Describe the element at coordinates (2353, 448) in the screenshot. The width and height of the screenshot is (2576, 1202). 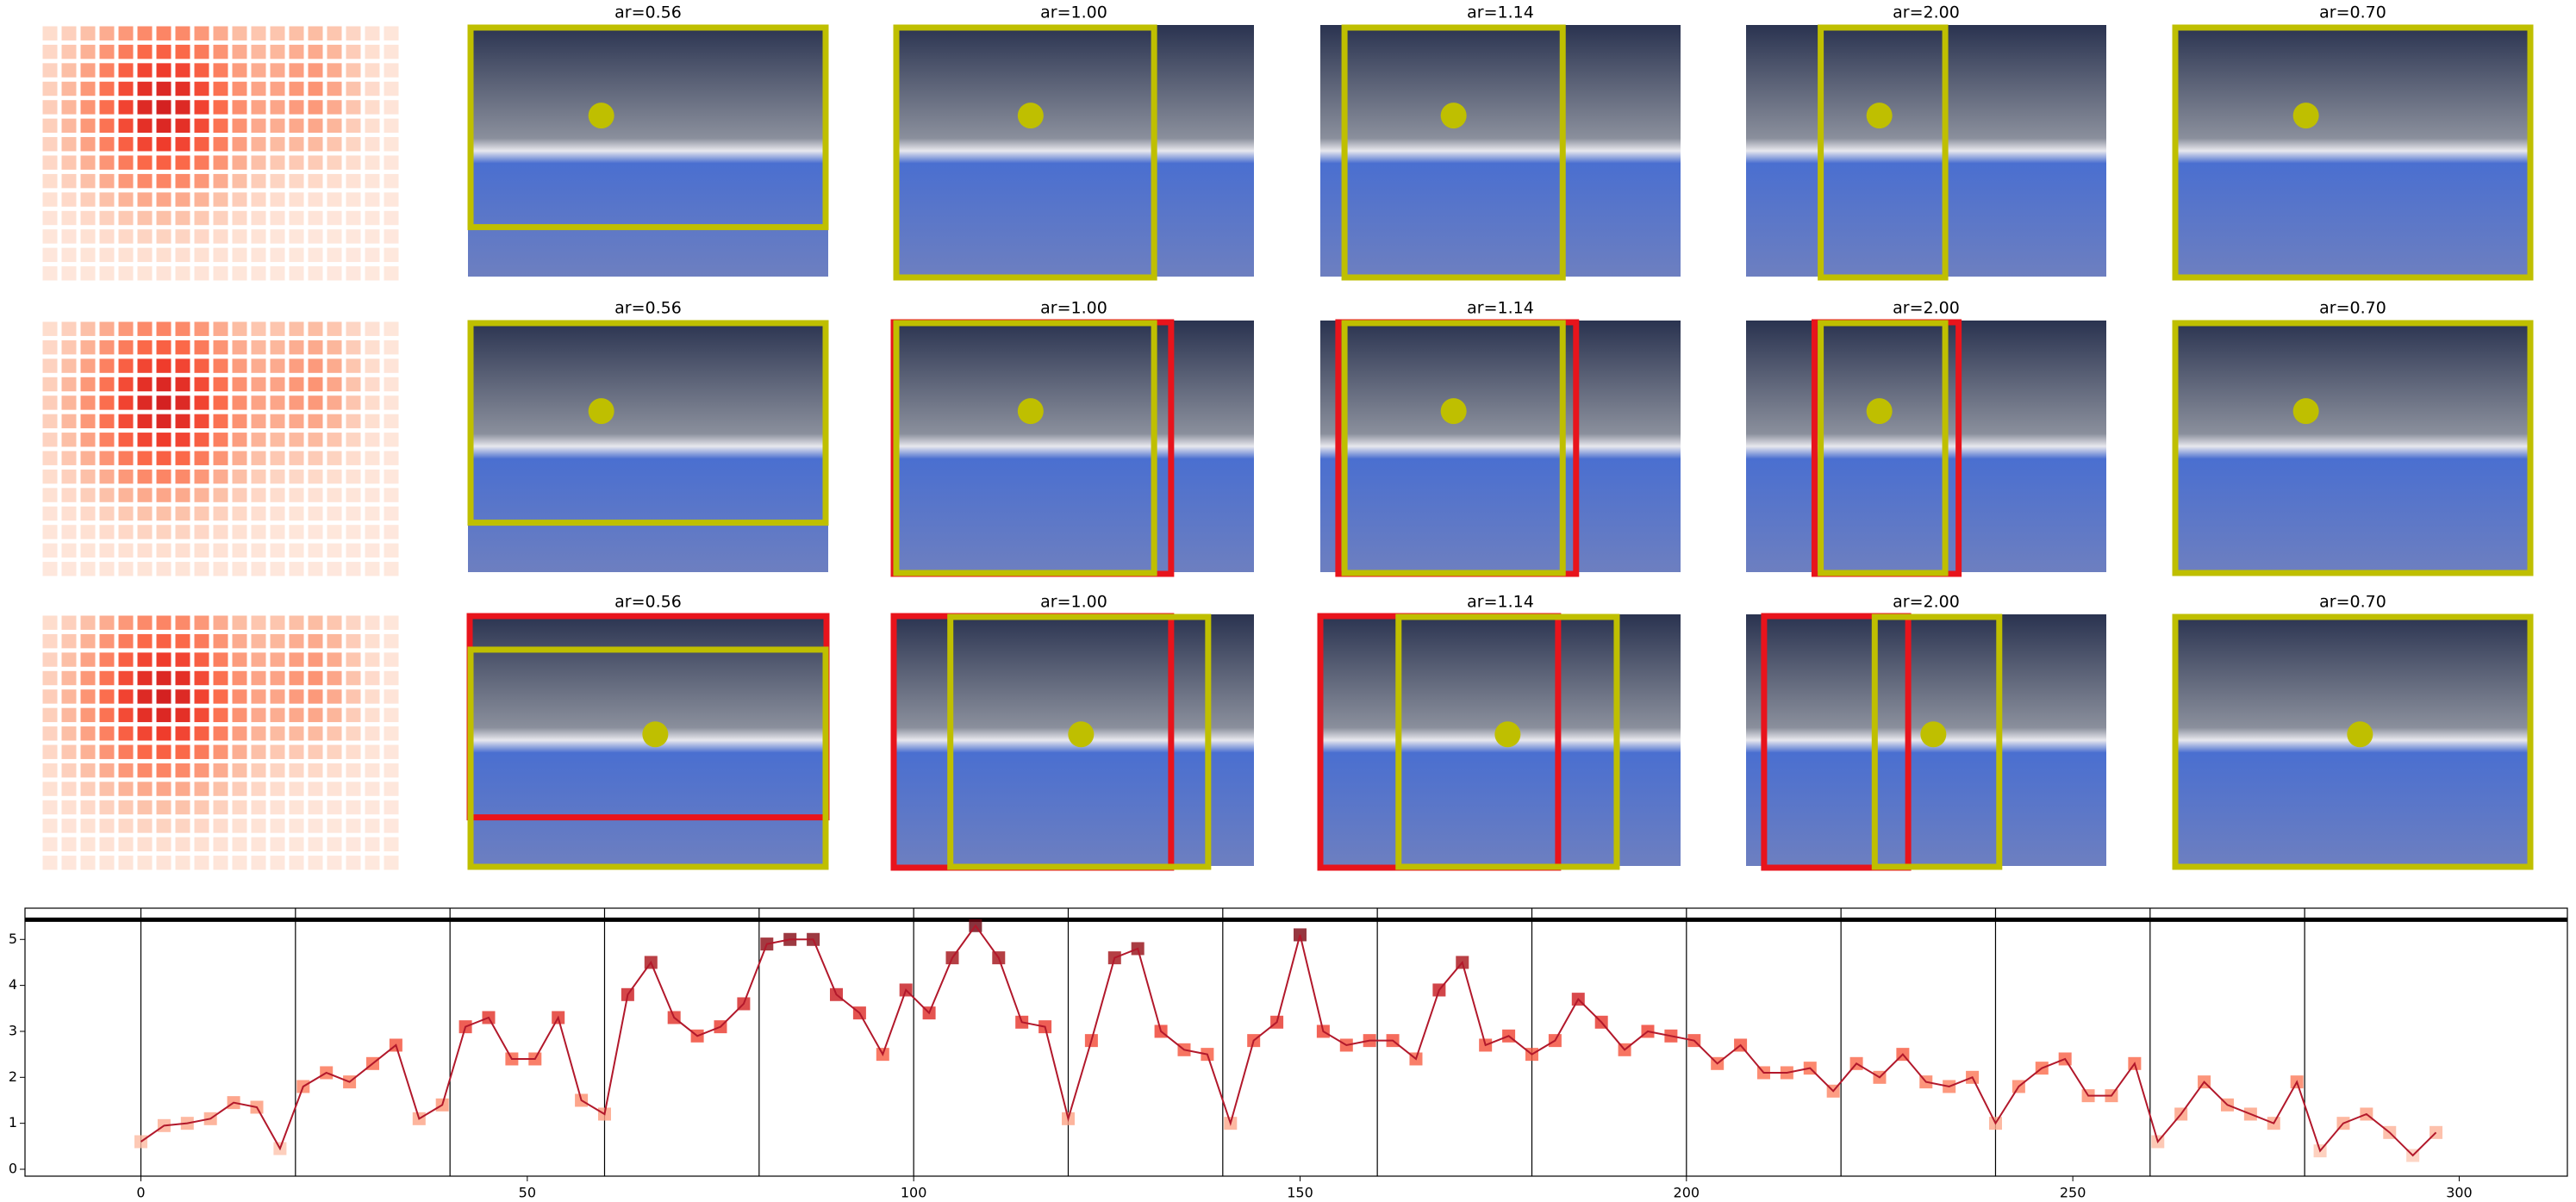
I see `yellow-box` at that location.